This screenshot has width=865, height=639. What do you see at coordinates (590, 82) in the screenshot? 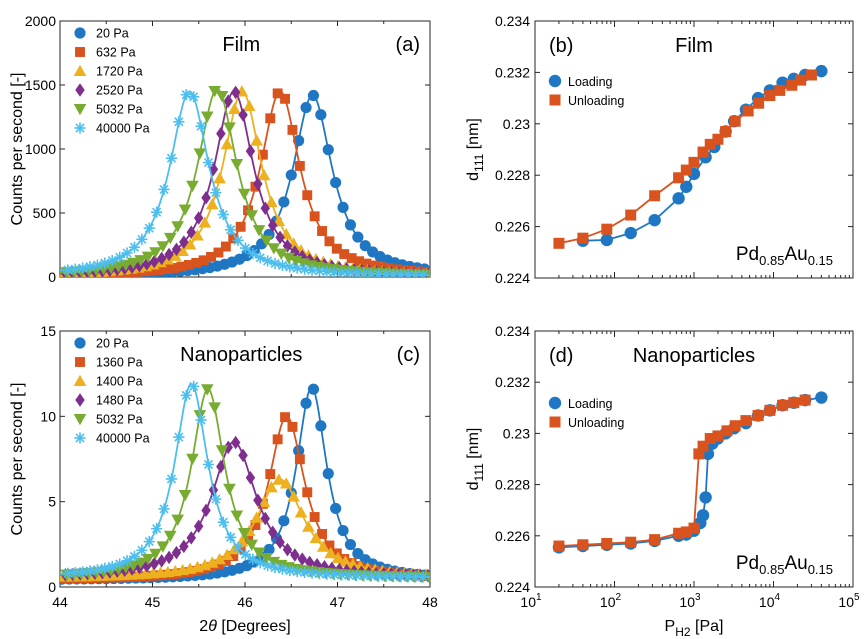
I see `legend-entry-0: Loading` at bounding box center [590, 82].